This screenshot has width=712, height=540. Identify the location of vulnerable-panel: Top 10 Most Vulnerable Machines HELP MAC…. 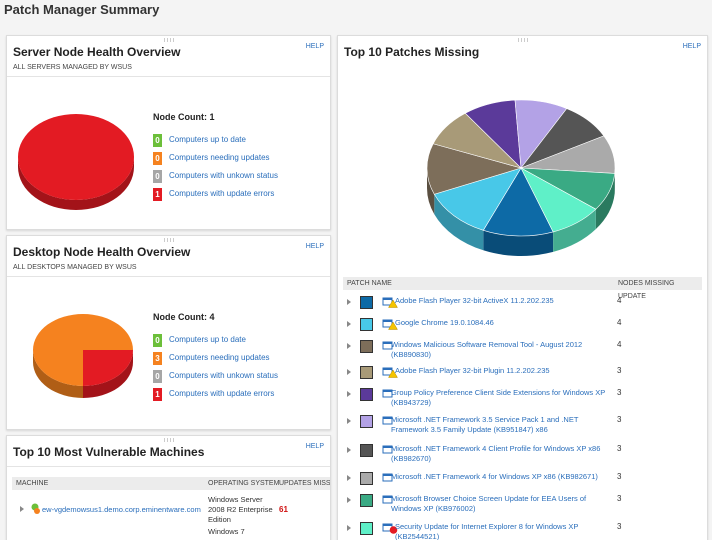
(168, 487).